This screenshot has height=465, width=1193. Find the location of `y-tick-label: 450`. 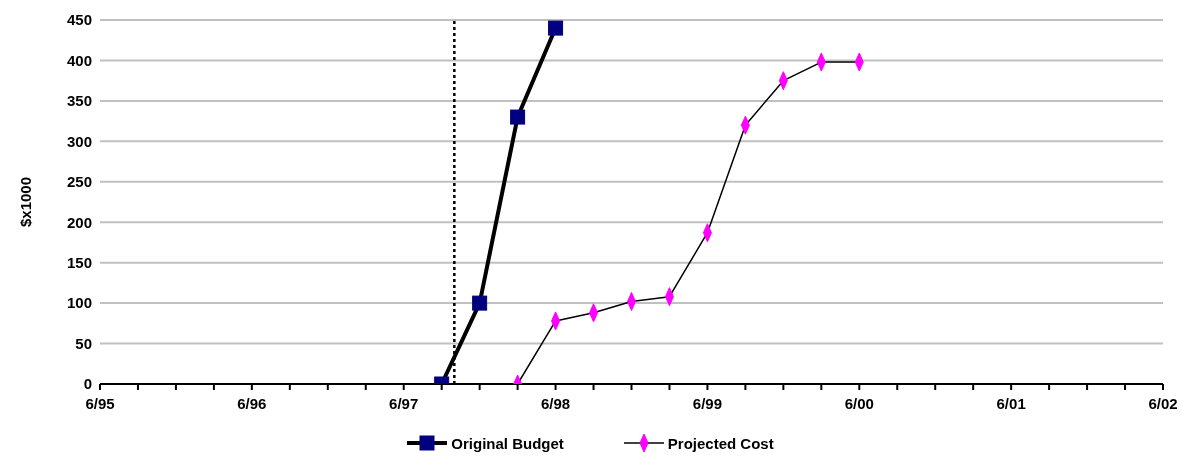

y-tick-label: 450 is located at coordinates (79, 20).